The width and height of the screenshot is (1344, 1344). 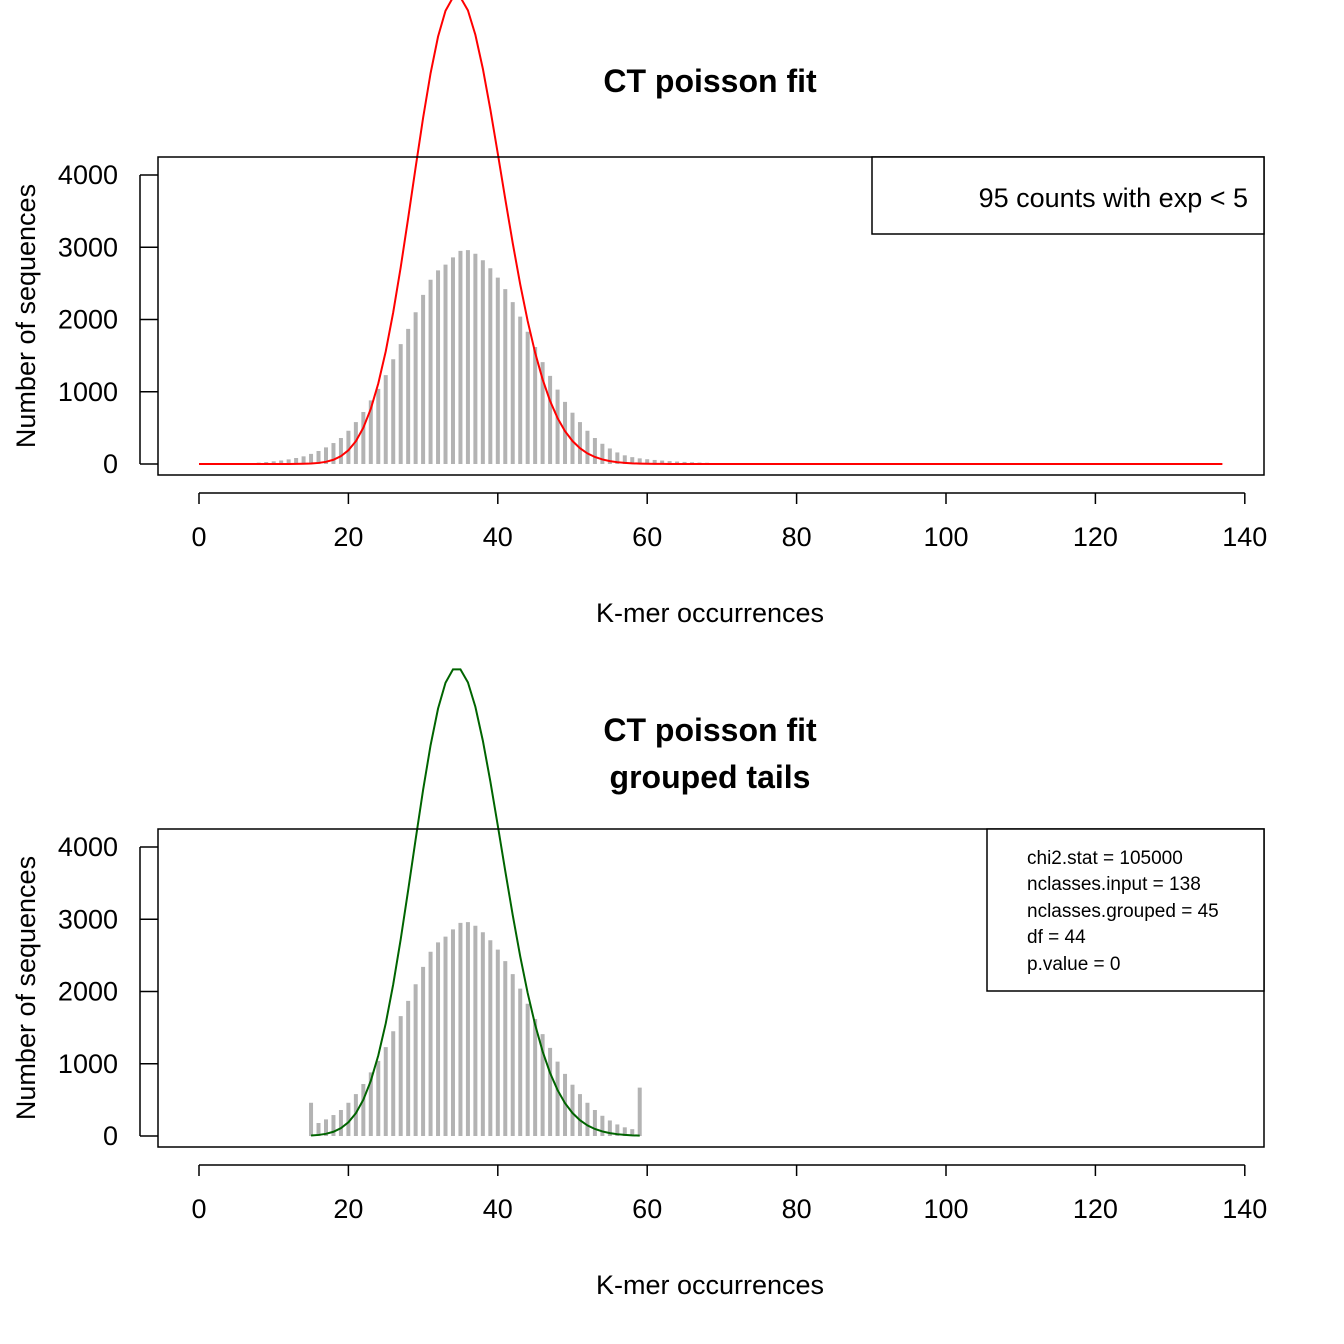 I want to click on panel-2-legend-line-pvalue: p.value = 0, so click(x=1074, y=964).